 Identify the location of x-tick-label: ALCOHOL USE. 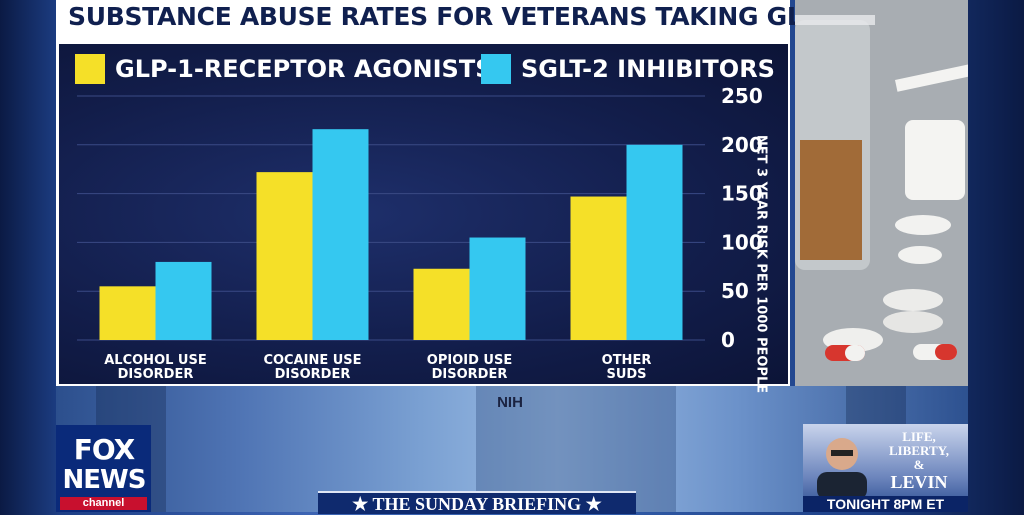
(155, 360).